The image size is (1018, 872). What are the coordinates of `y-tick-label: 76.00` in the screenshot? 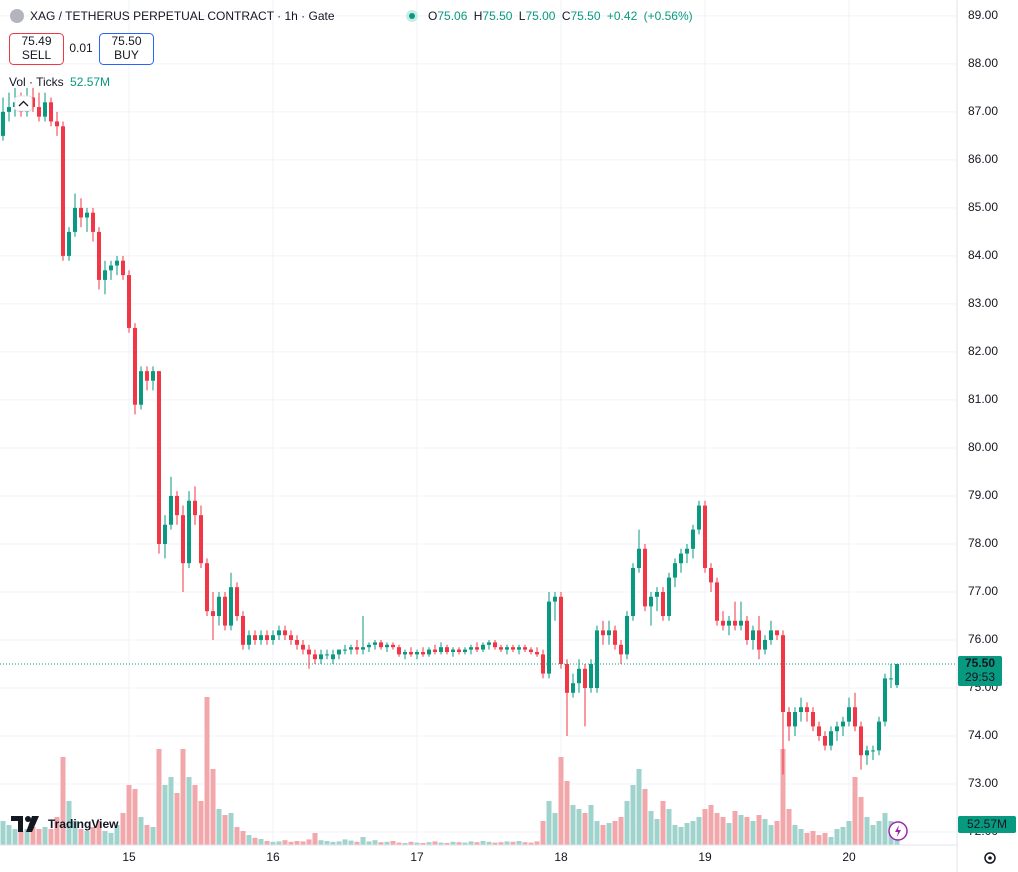 It's located at (983, 639).